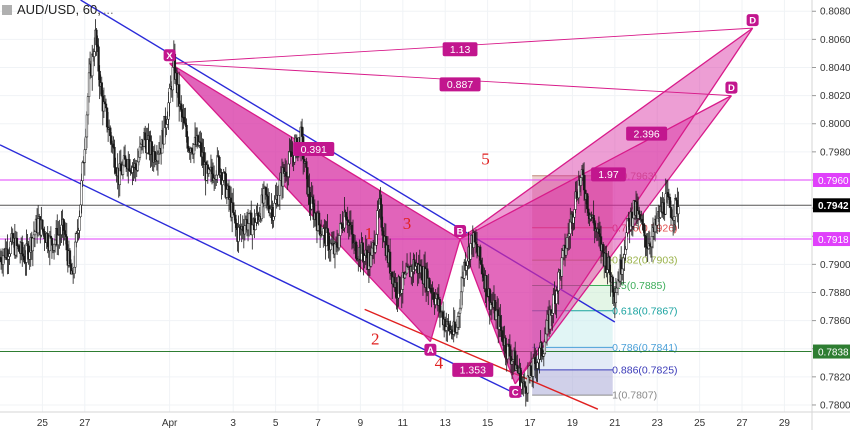 The height and width of the screenshot is (430, 850). What do you see at coordinates (639, 286) in the screenshot?
I see `fib-level-label: 0.5(0.7885)` at bounding box center [639, 286].